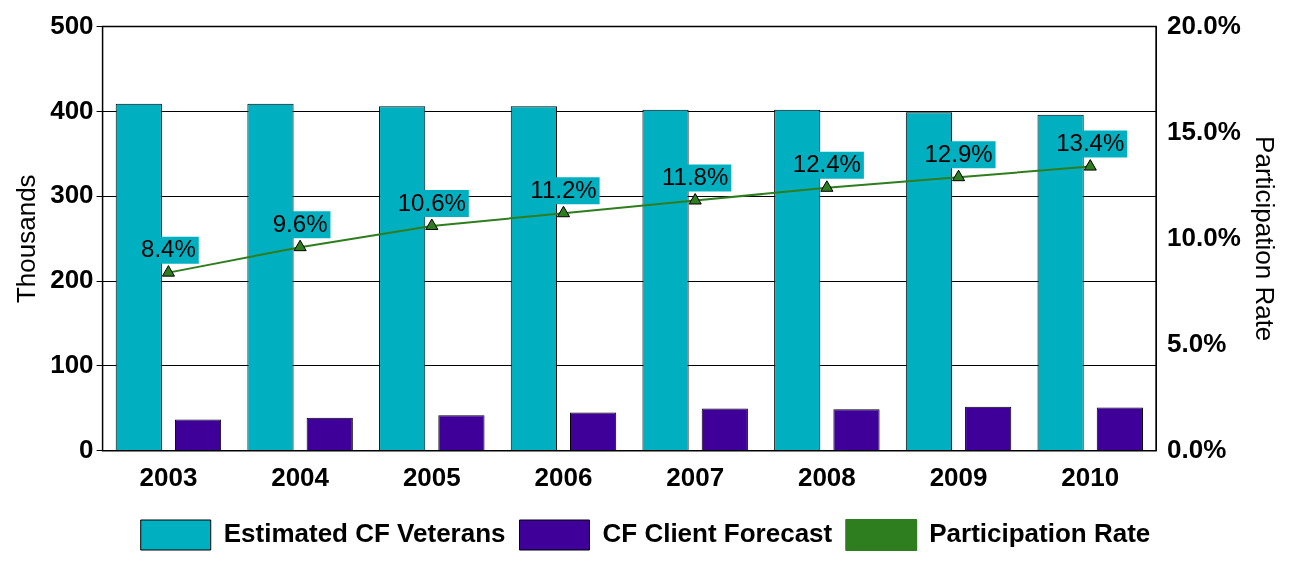 This screenshot has height=572, width=1305. Describe the element at coordinates (958, 153) in the screenshot. I see `data-label: 12.9%` at that location.